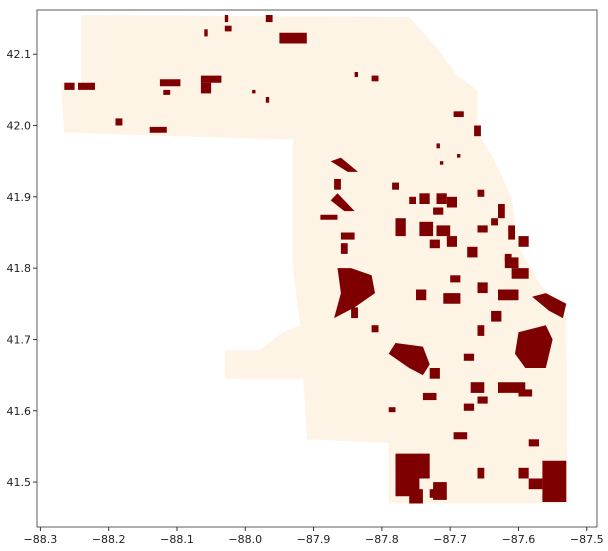 This screenshot has width=608, height=551. Describe the element at coordinates (19, 126) in the screenshot. I see `y-tick-label: 42.0` at that location.